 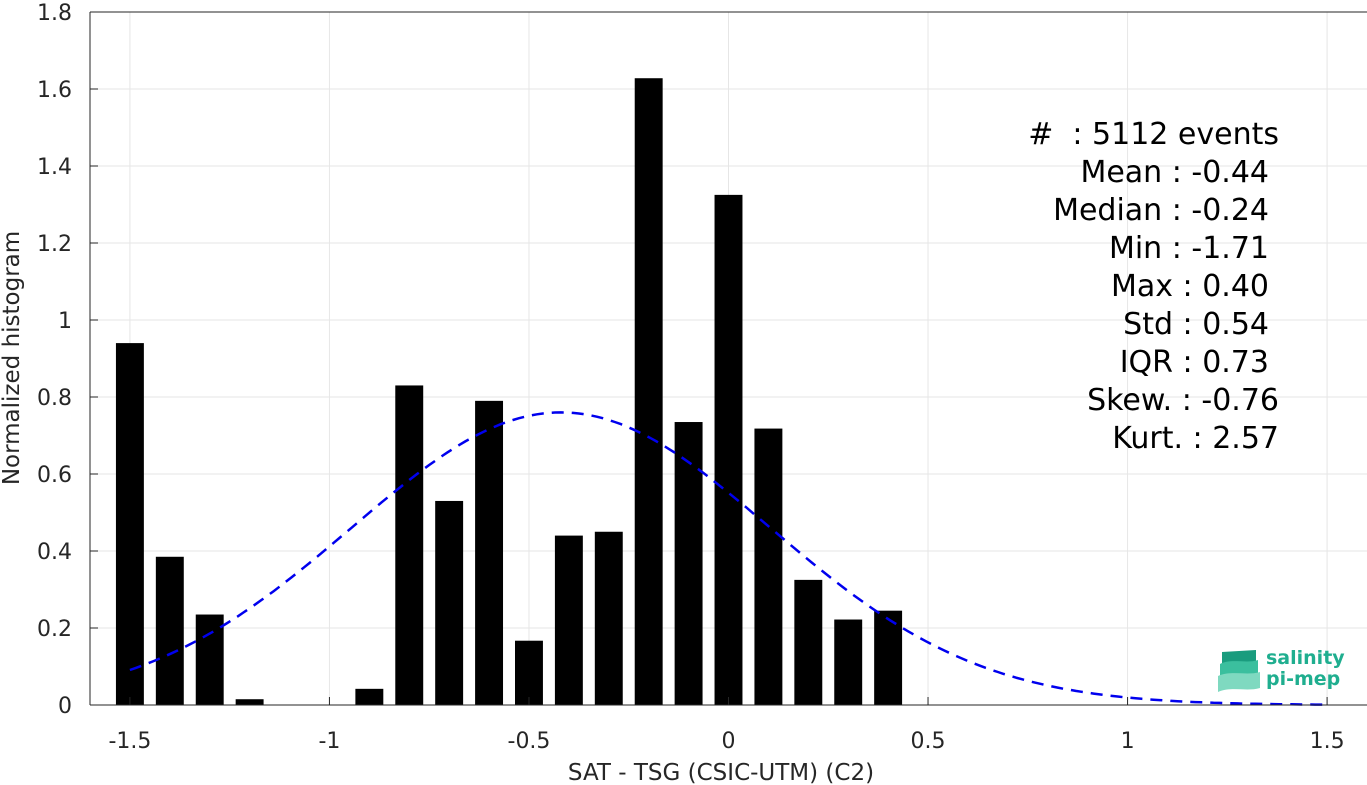 I want to click on y-tick-label: 1, so click(x=65, y=321).